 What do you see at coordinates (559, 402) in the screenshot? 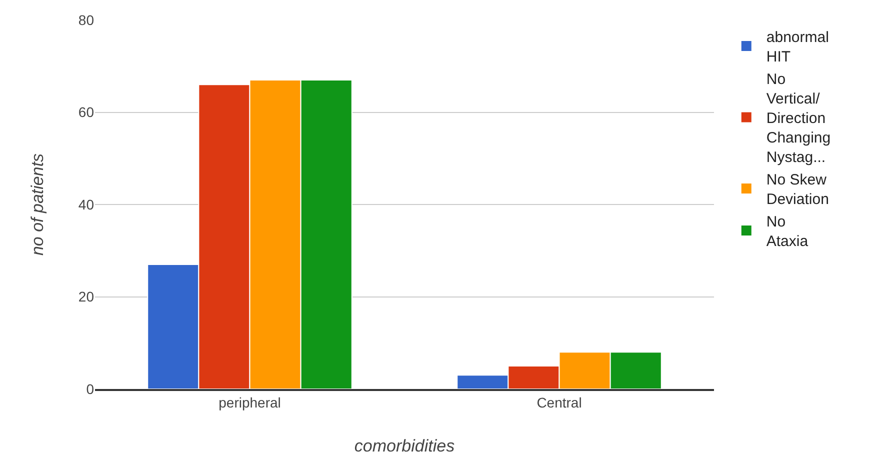
I see `x-tick-label: Central` at bounding box center [559, 402].